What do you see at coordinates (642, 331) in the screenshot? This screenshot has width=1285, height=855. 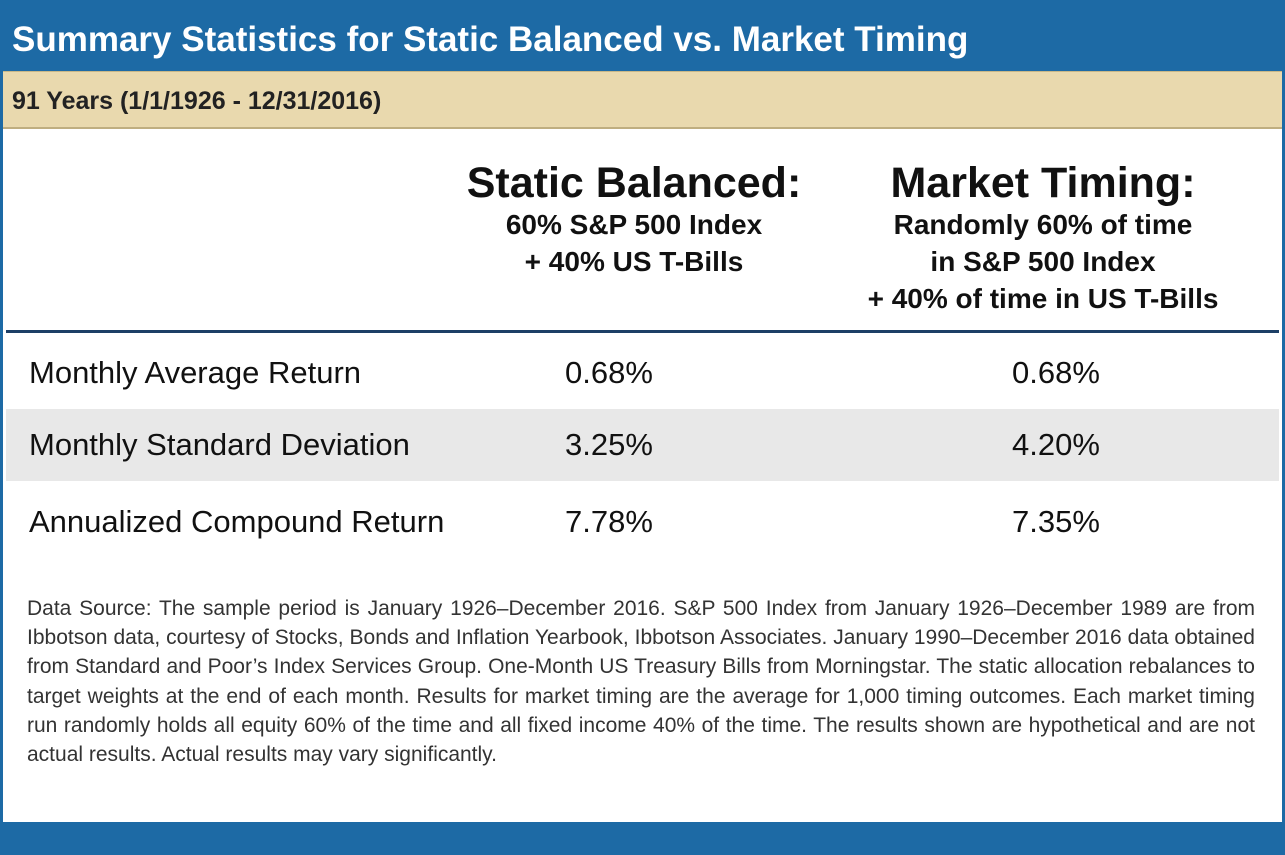 I see `header-divider` at bounding box center [642, 331].